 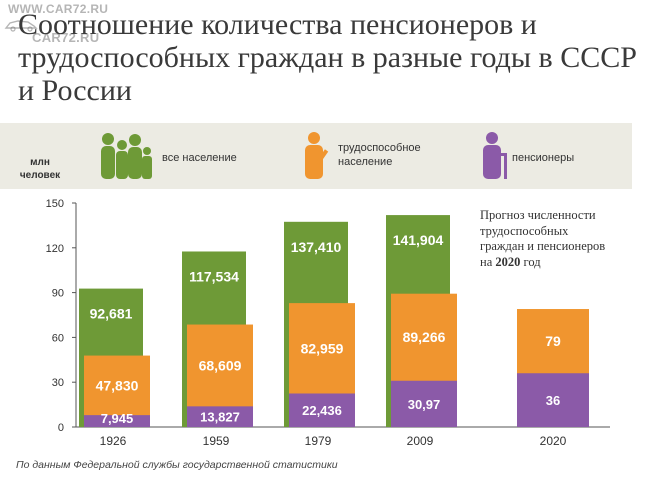 I want to click on note-prefix: на, so click(x=486, y=261).